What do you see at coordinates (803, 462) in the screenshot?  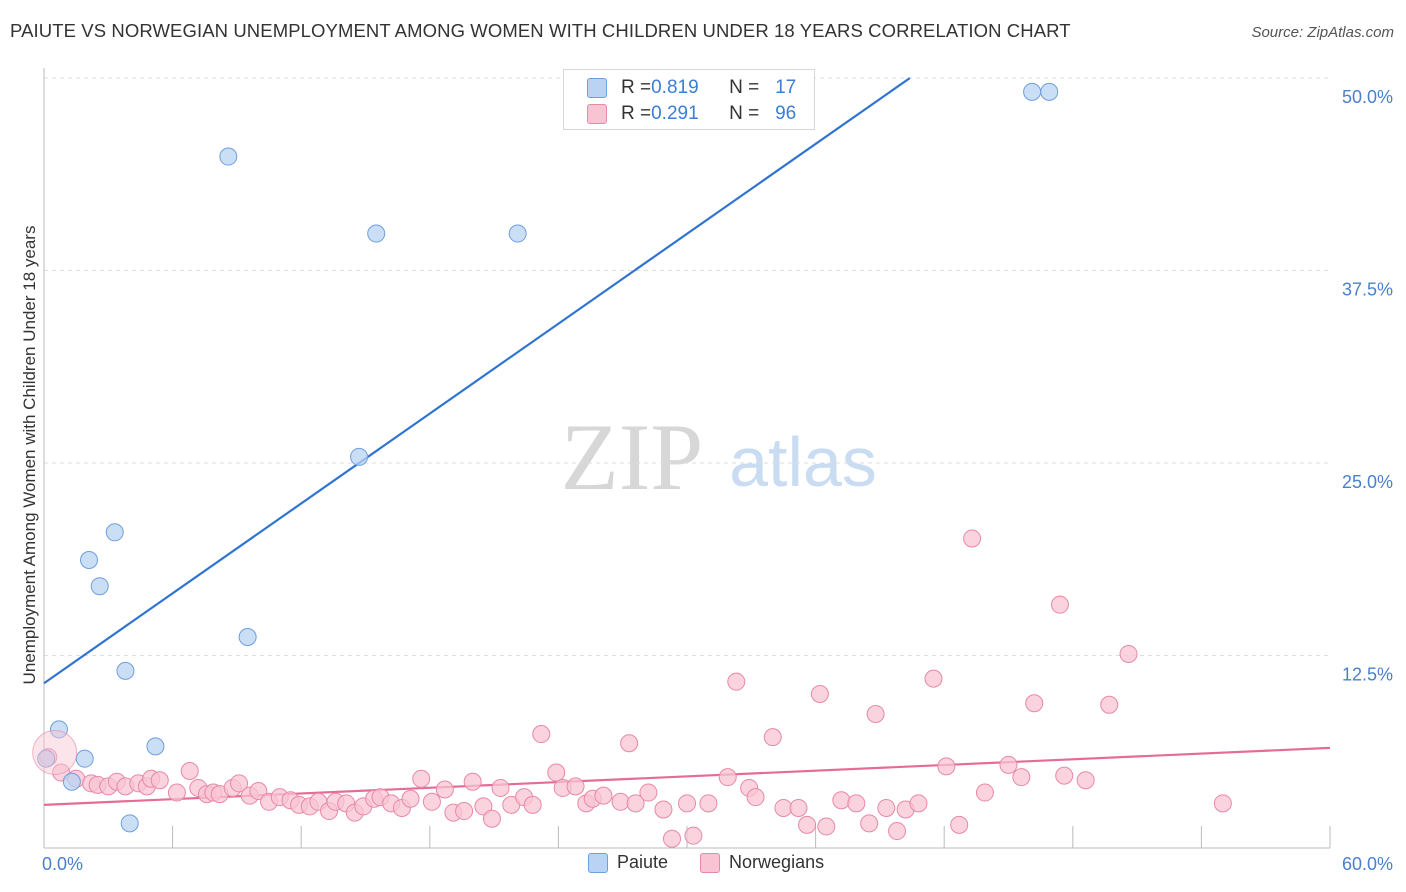 I see `watermark-atlas: atlas` at bounding box center [803, 462].